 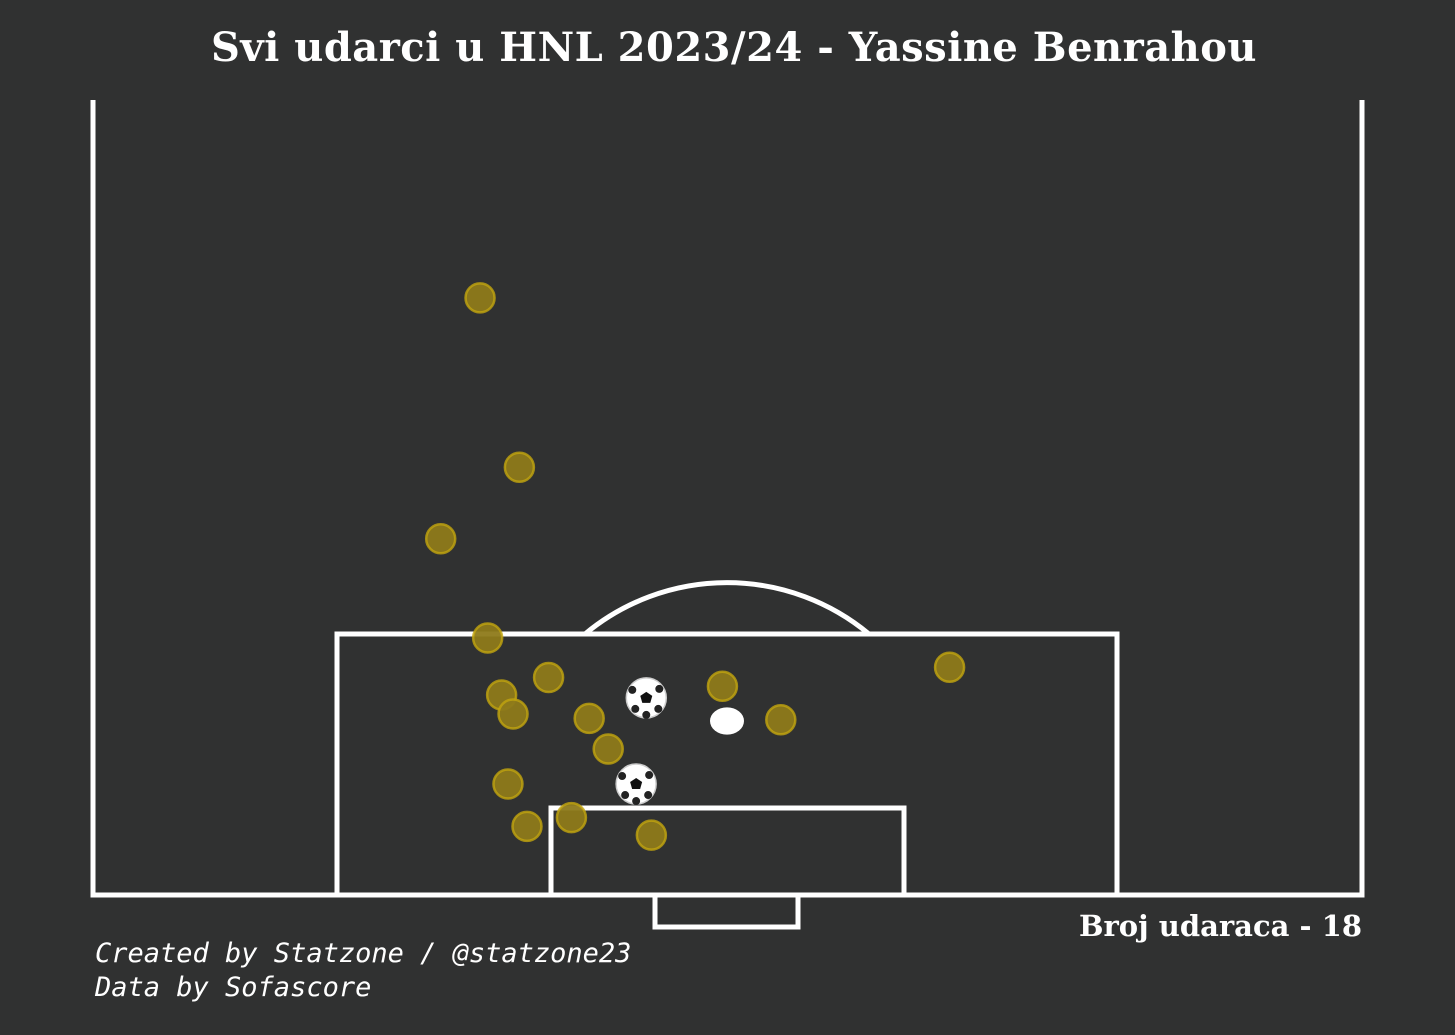 What do you see at coordinates (727, 608) in the screenshot?
I see `penalty-arc` at bounding box center [727, 608].